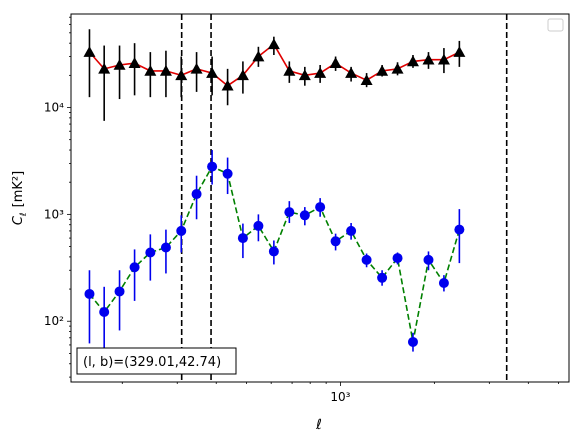  I want to click on y-axis-label-main: C, so click(18, 220).